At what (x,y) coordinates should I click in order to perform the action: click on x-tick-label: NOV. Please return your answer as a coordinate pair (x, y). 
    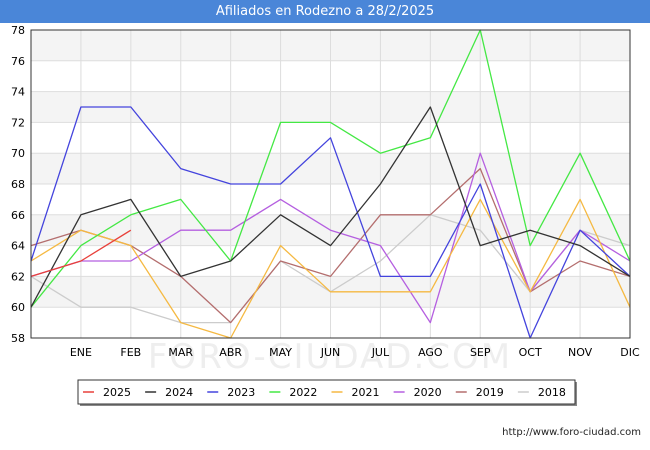
    Looking at the image, I should click on (580, 352).